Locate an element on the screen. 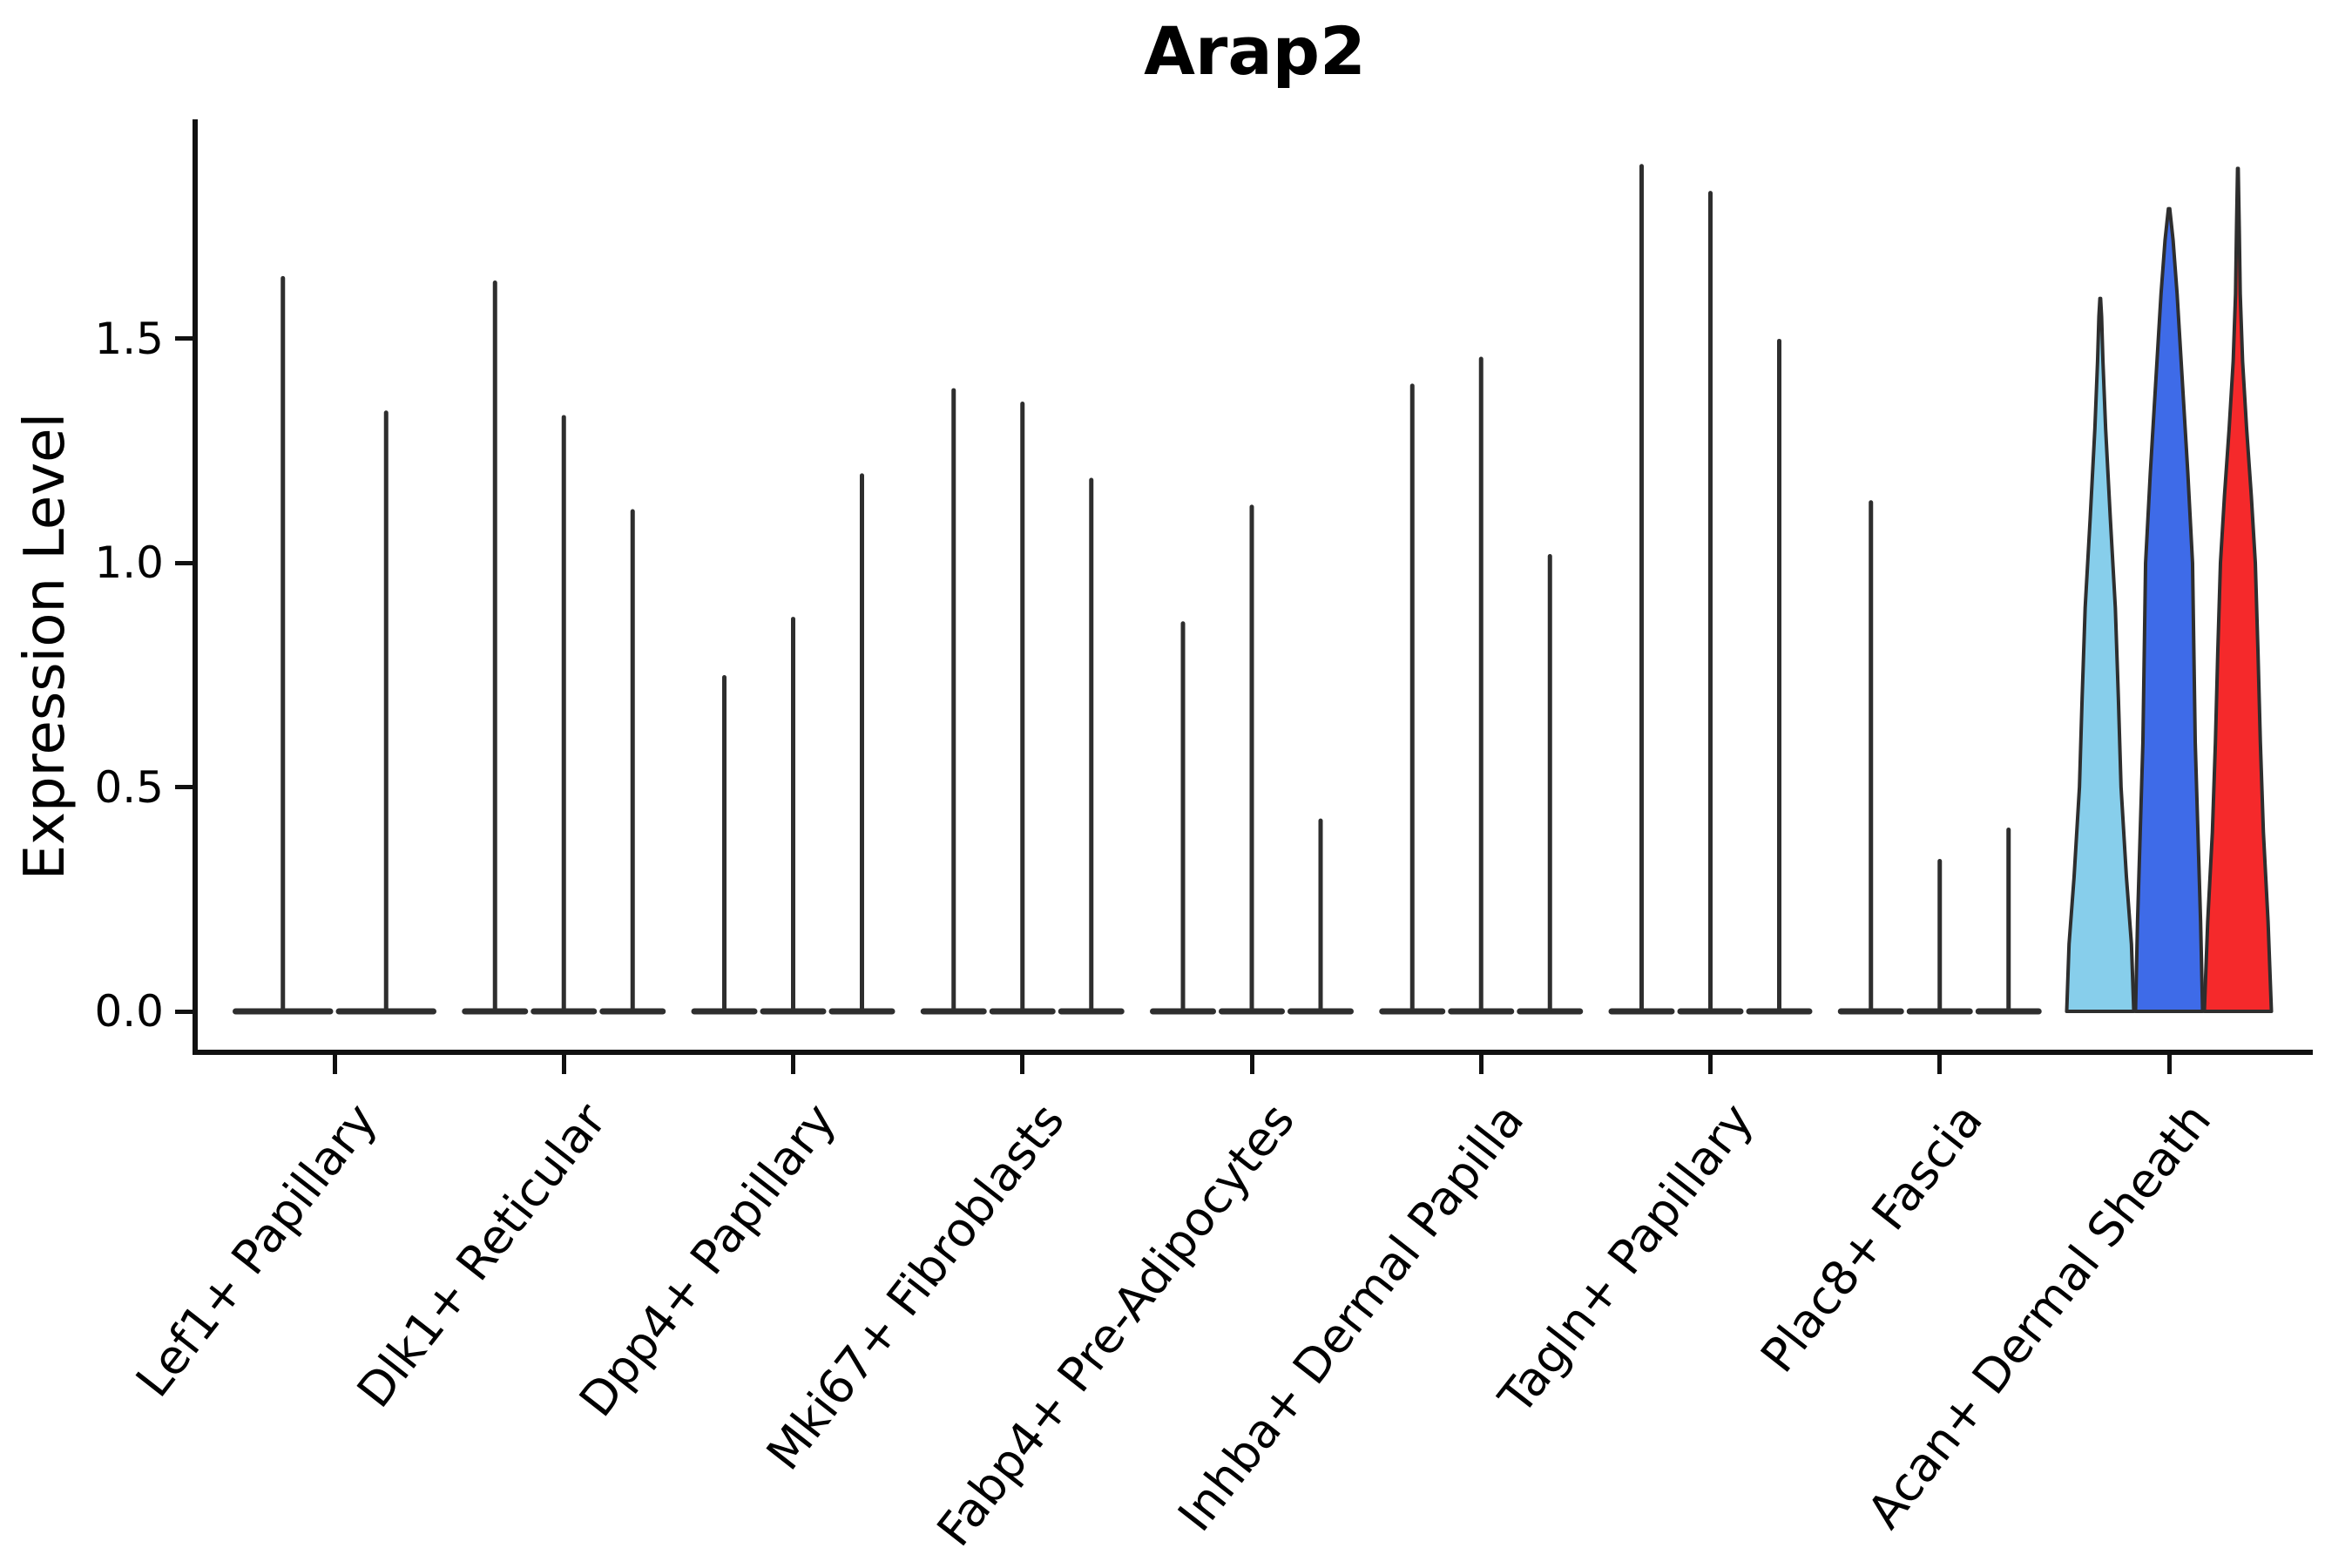 Image resolution: width=2352 pixels, height=1568 pixels. y-tick-label: 0.5 is located at coordinates (129, 787).